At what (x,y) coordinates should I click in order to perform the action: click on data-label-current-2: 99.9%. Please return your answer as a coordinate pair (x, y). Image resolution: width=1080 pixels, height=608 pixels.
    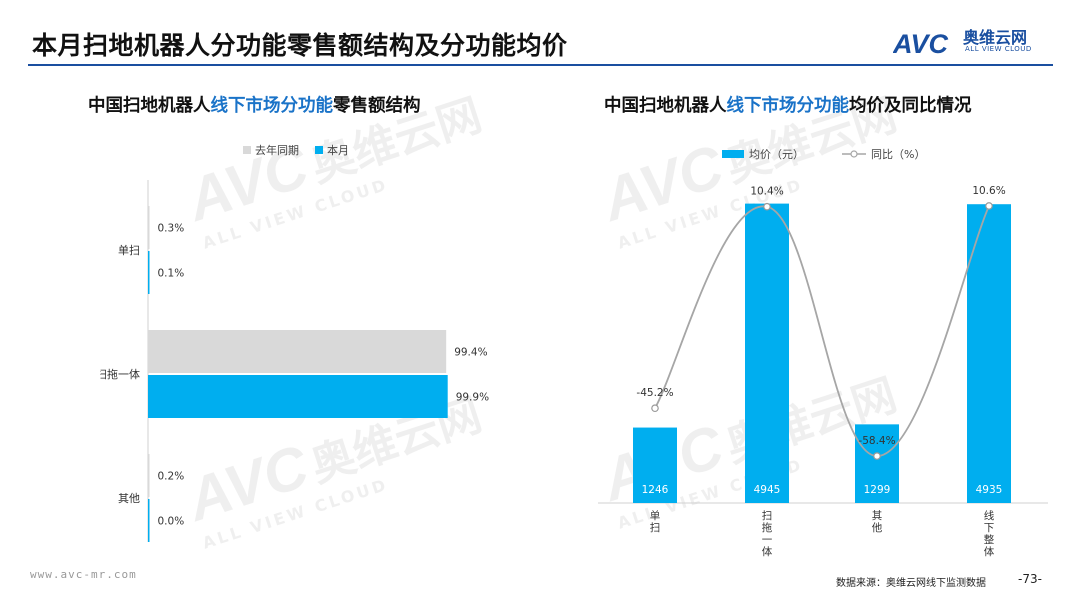
    Looking at the image, I should click on (472, 398).